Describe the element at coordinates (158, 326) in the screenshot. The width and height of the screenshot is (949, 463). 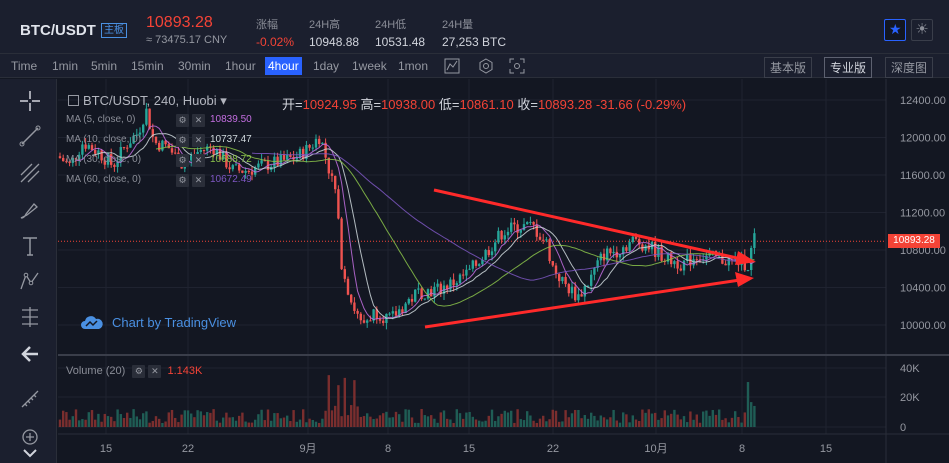
I see `tradingview-watermark: Chart by TradingView` at that location.